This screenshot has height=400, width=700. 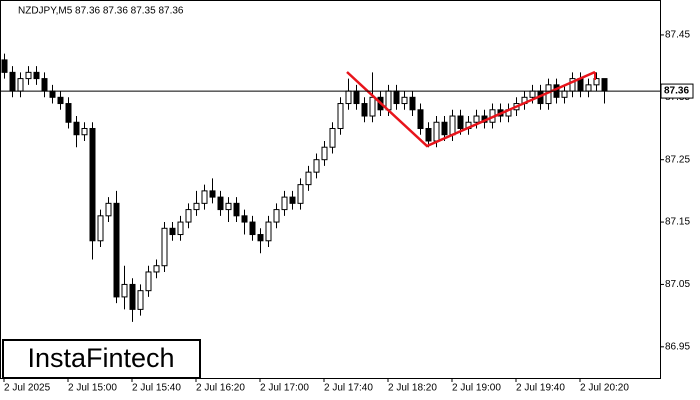 What do you see at coordinates (604, 388) in the screenshot?
I see `x-tick-label: 2 Jul 20:20` at bounding box center [604, 388].